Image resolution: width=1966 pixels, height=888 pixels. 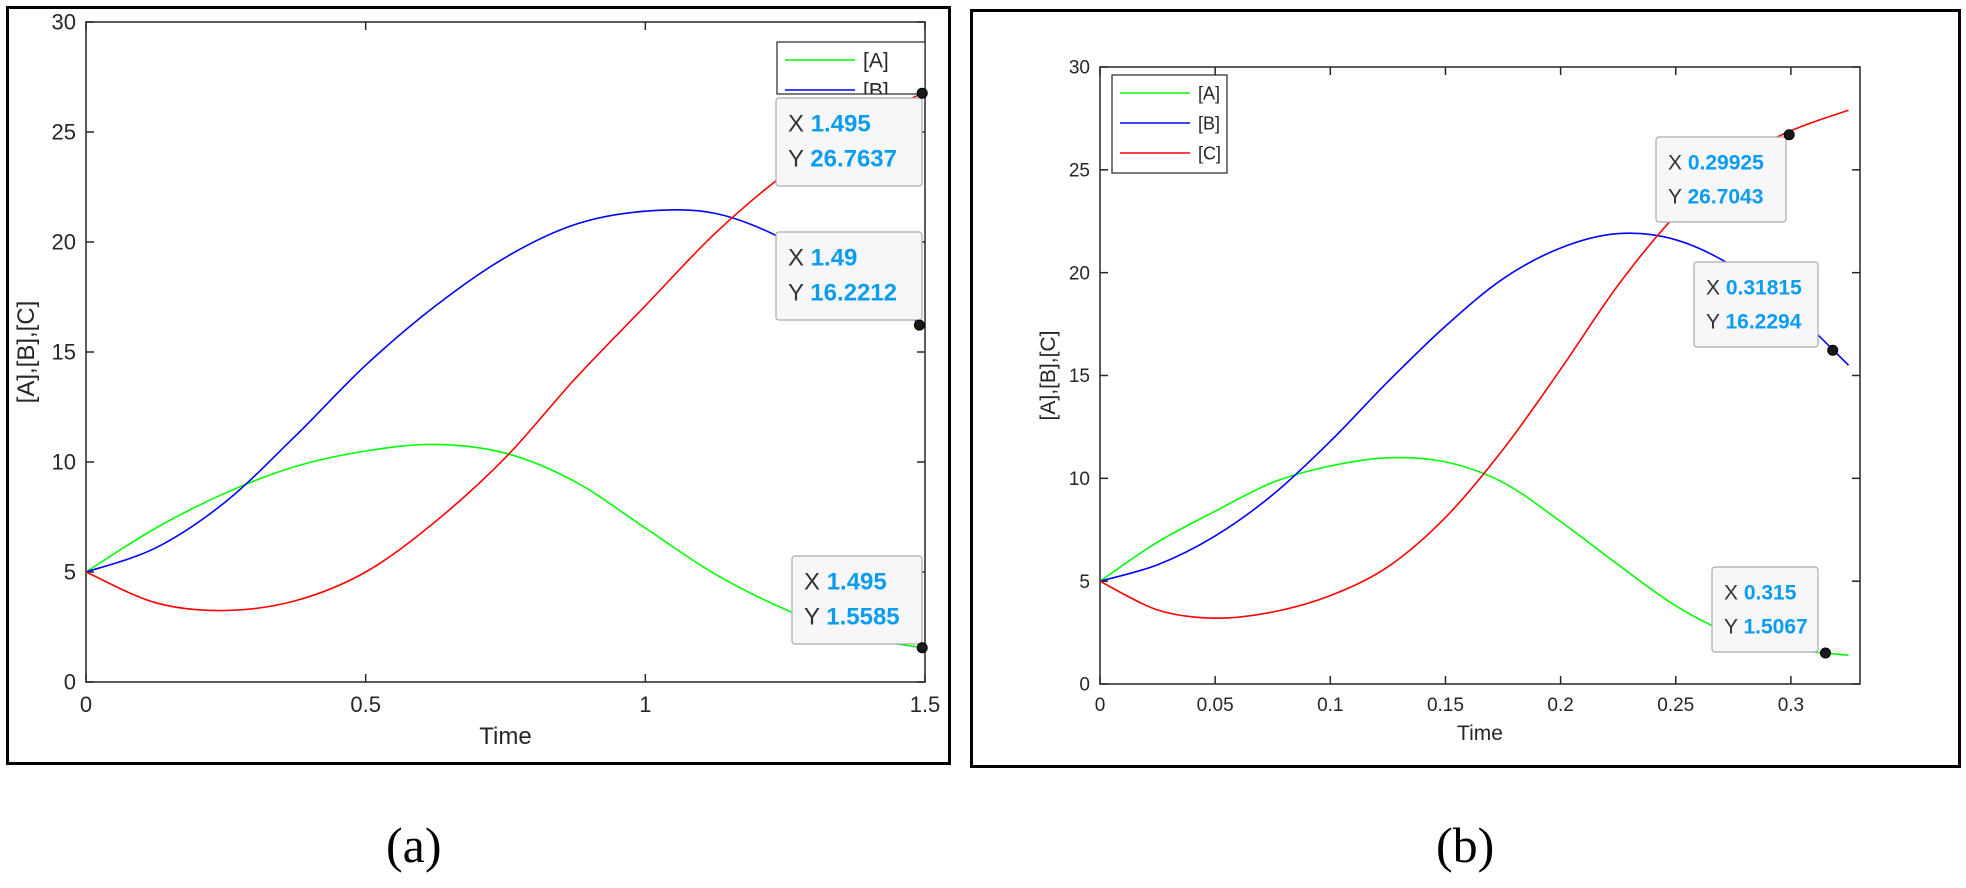 What do you see at coordinates (1209, 154) in the screenshot?
I see `chart-b-legend-entry: [C]` at bounding box center [1209, 154].